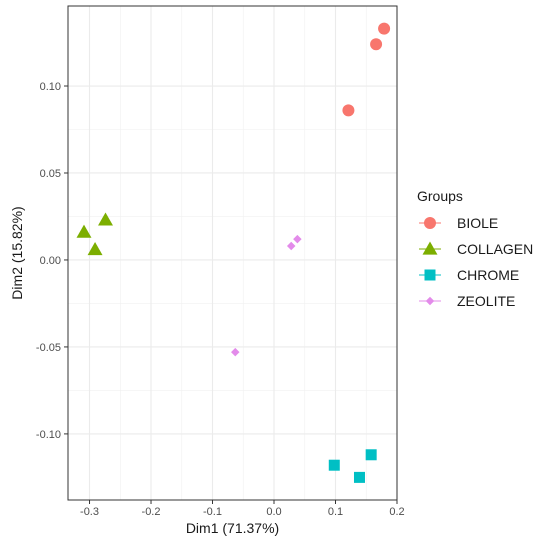  What do you see at coordinates (48, 435) in the screenshot?
I see `y-tick-label: -0.10` at bounding box center [48, 435].